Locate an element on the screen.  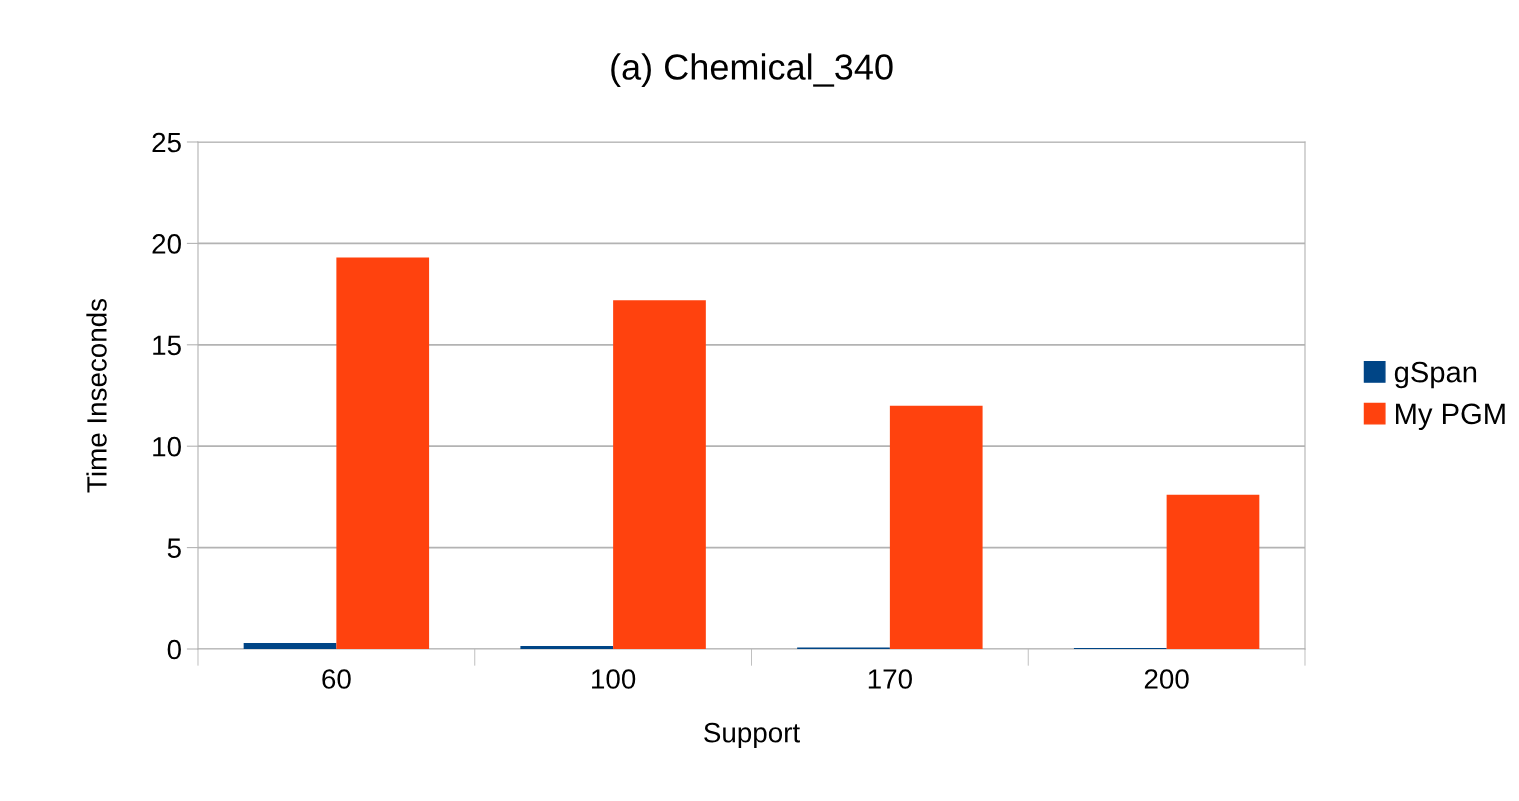
x-tick-label: 170 is located at coordinates (890, 679).